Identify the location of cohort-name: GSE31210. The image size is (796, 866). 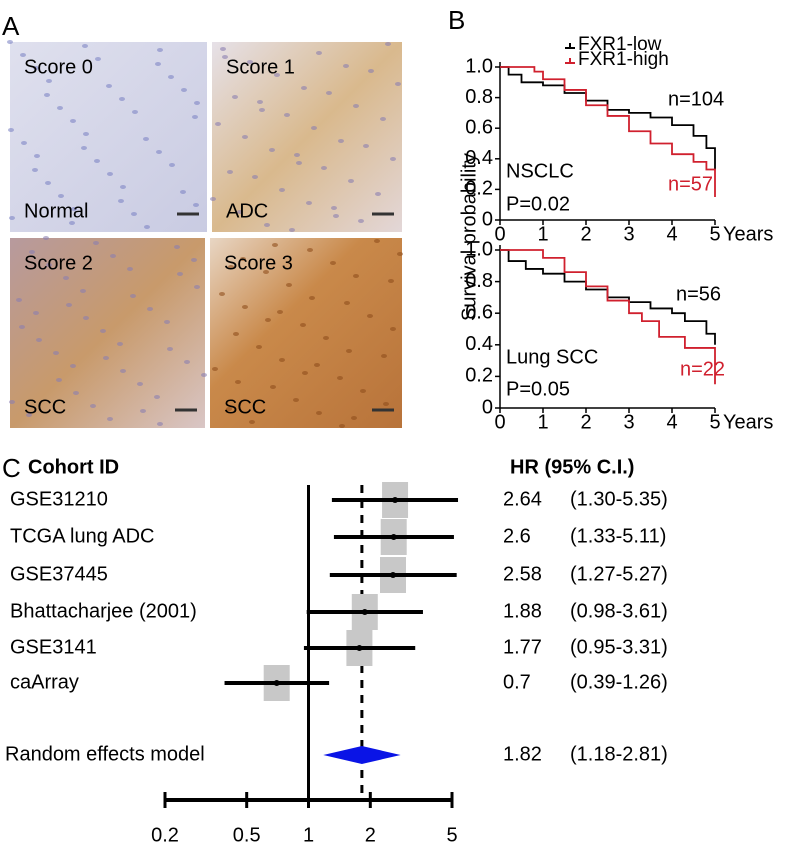
(59, 499).